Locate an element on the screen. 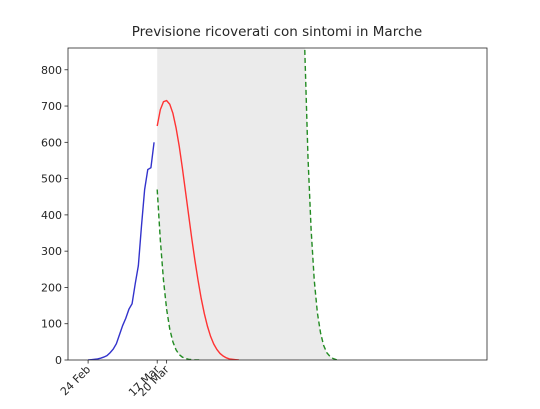 This screenshot has width=540, height=409. y-tick-label: 200 is located at coordinates (51, 287).